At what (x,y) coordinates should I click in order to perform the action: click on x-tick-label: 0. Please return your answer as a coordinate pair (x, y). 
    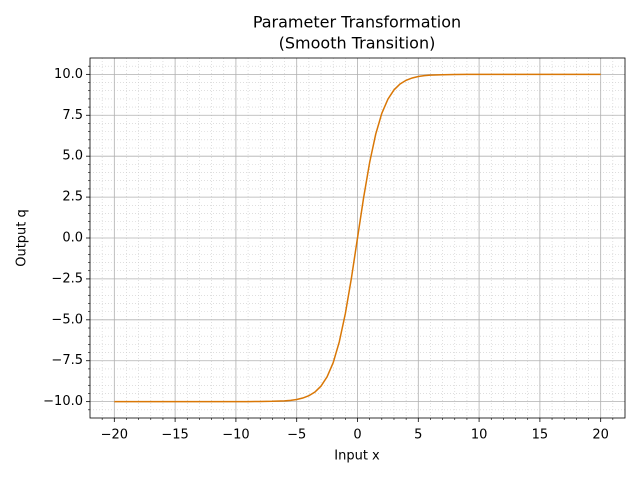
    Looking at the image, I should click on (357, 435).